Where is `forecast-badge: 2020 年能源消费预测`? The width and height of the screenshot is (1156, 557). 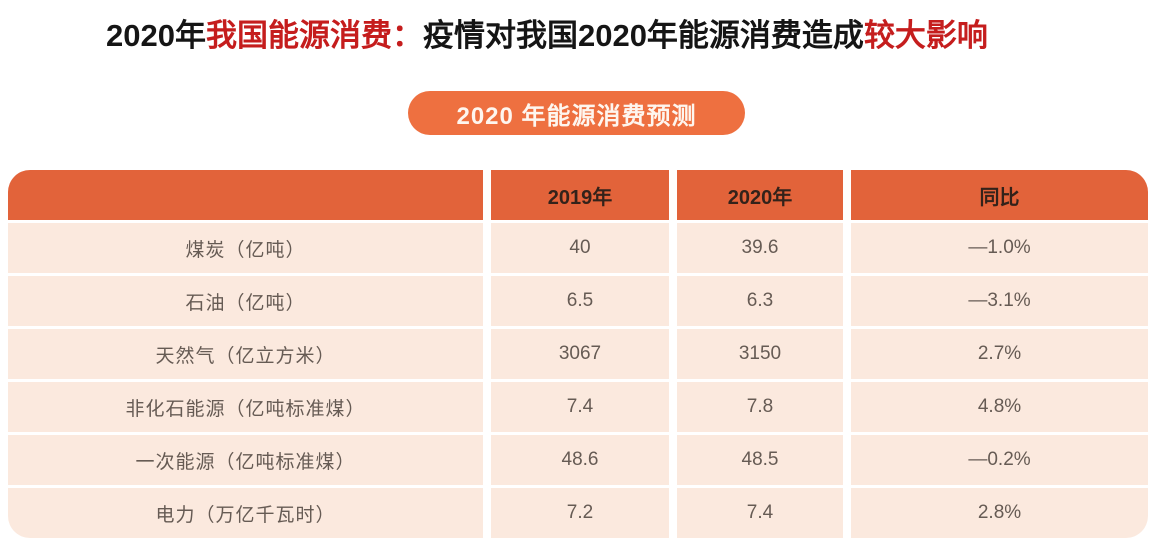 forecast-badge: 2020 年能源消费预测 is located at coordinates (576, 113).